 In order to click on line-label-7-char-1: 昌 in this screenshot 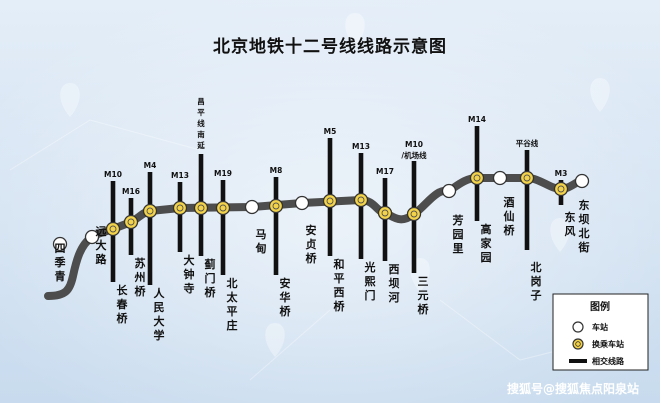, I will do `click(201, 101)`.